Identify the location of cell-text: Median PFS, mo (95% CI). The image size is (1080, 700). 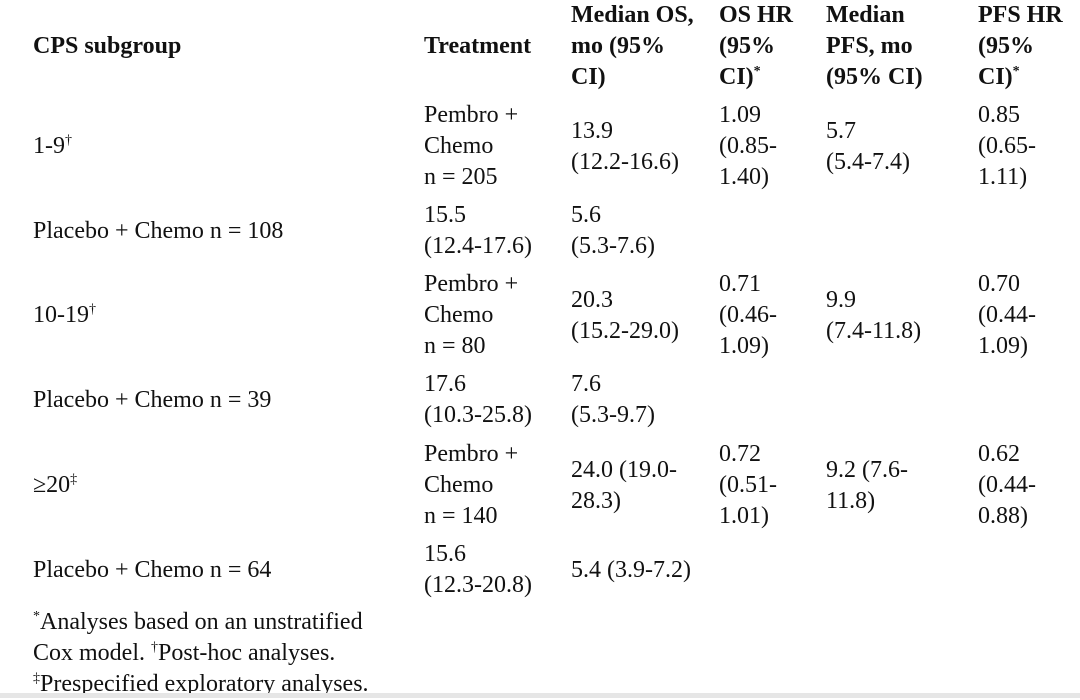
(874, 46).